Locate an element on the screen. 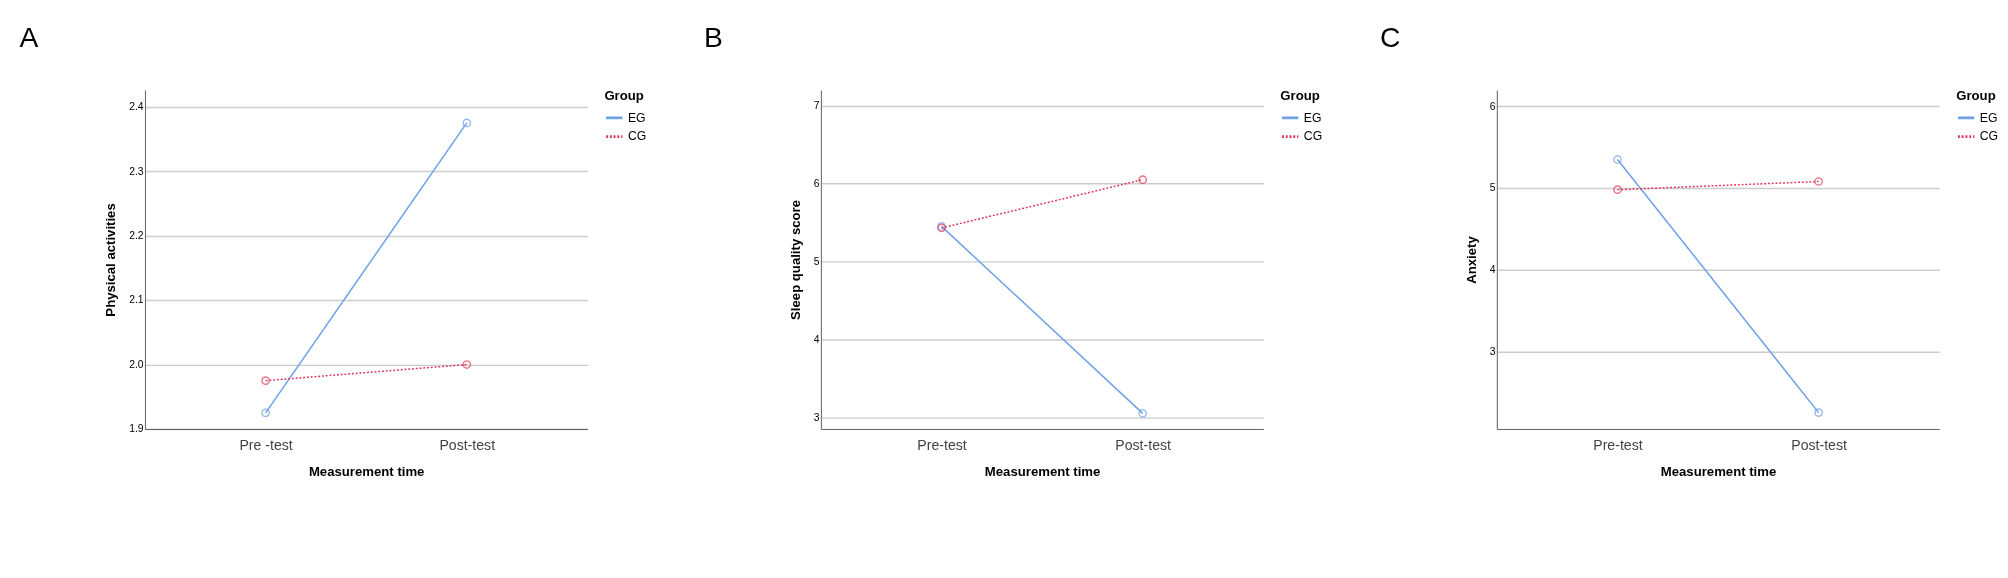 The height and width of the screenshot is (578, 2008). y-tick-label: 2.1 is located at coordinates (136, 300).